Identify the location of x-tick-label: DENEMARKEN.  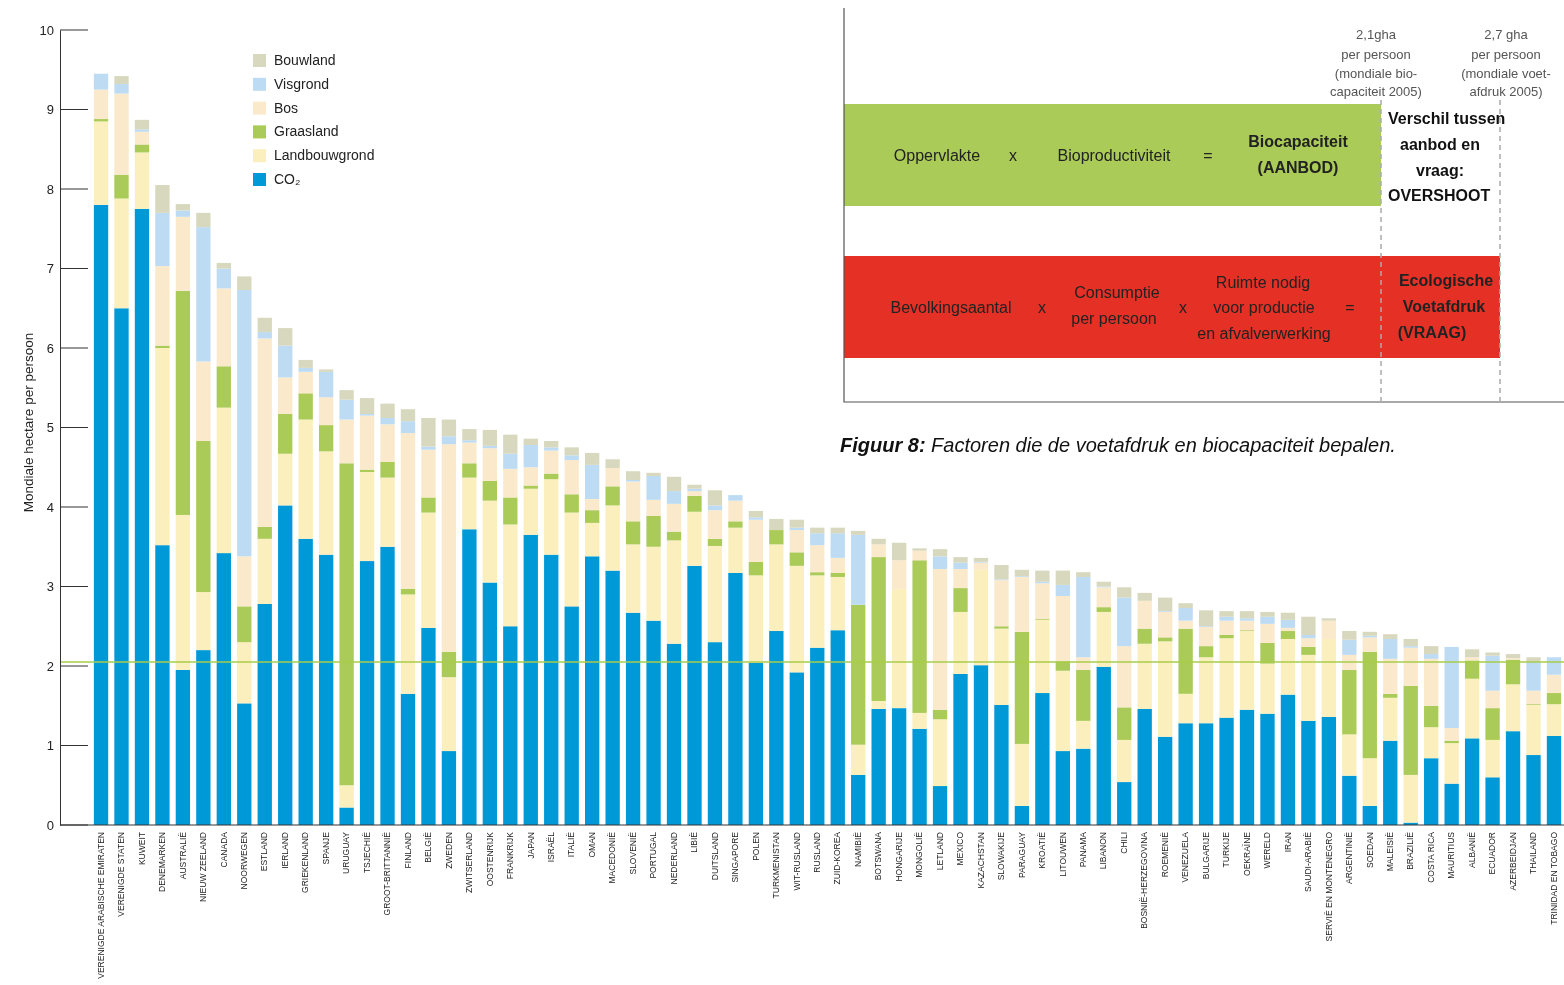
(162, 862).